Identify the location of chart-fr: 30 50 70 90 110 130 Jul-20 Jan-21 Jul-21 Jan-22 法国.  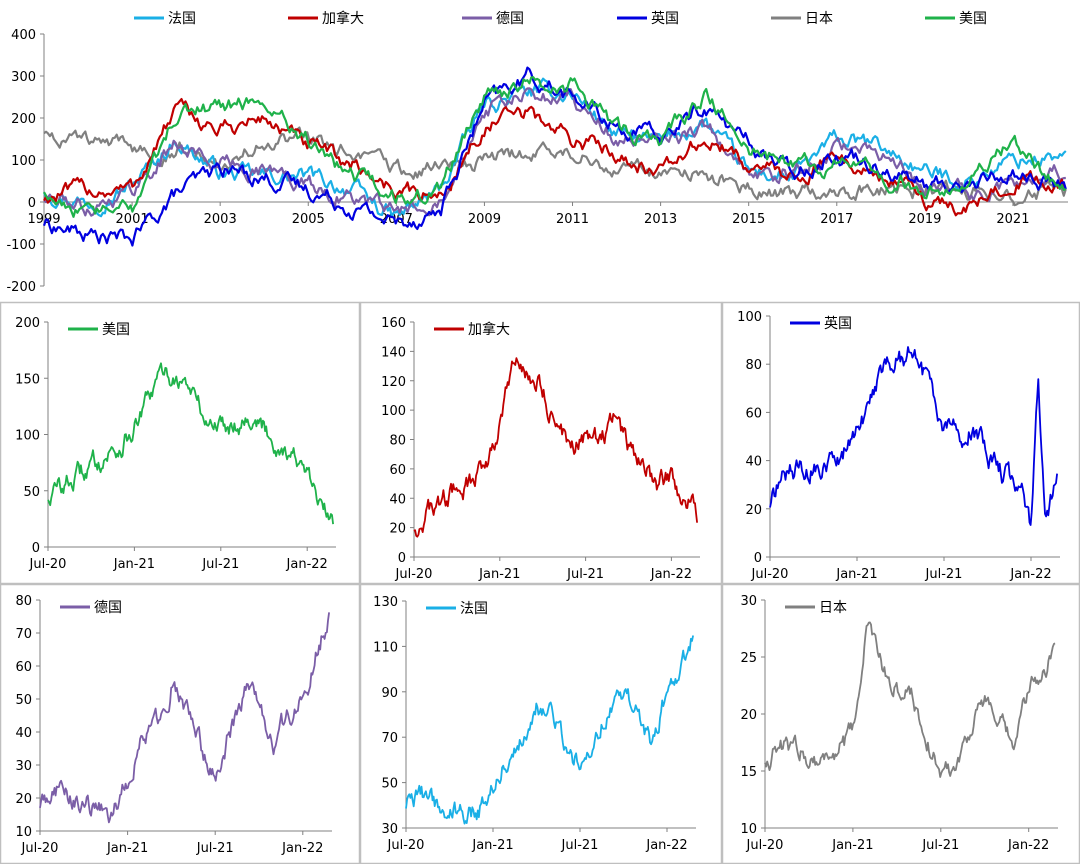
(534, 724).